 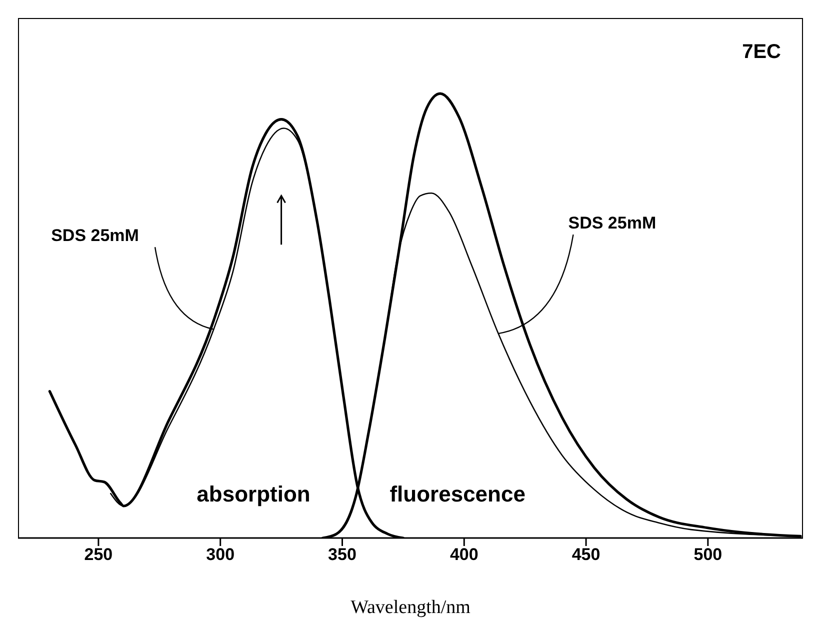 I want to click on chart-title: 7EC, so click(x=761, y=52).